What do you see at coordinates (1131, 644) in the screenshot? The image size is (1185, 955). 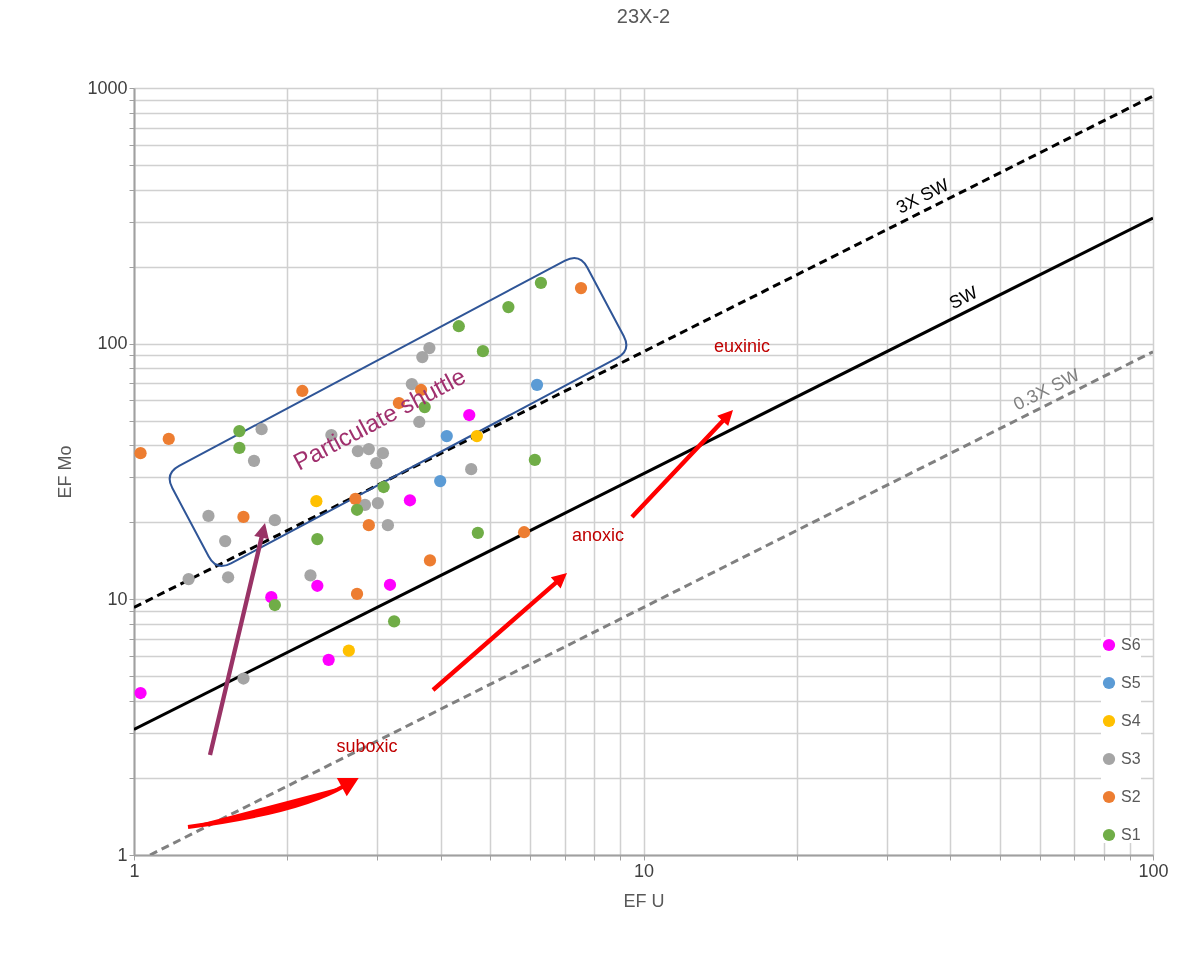 I see `legend-label: S6` at bounding box center [1131, 644].